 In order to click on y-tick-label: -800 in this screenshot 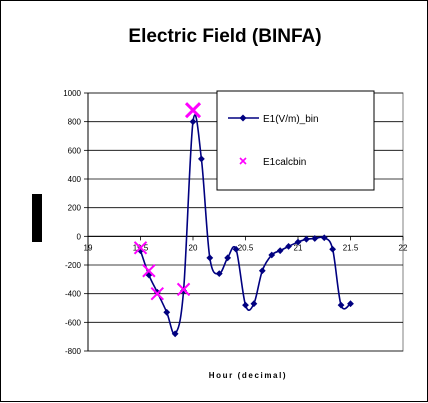, I will do `click(73, 351)`.